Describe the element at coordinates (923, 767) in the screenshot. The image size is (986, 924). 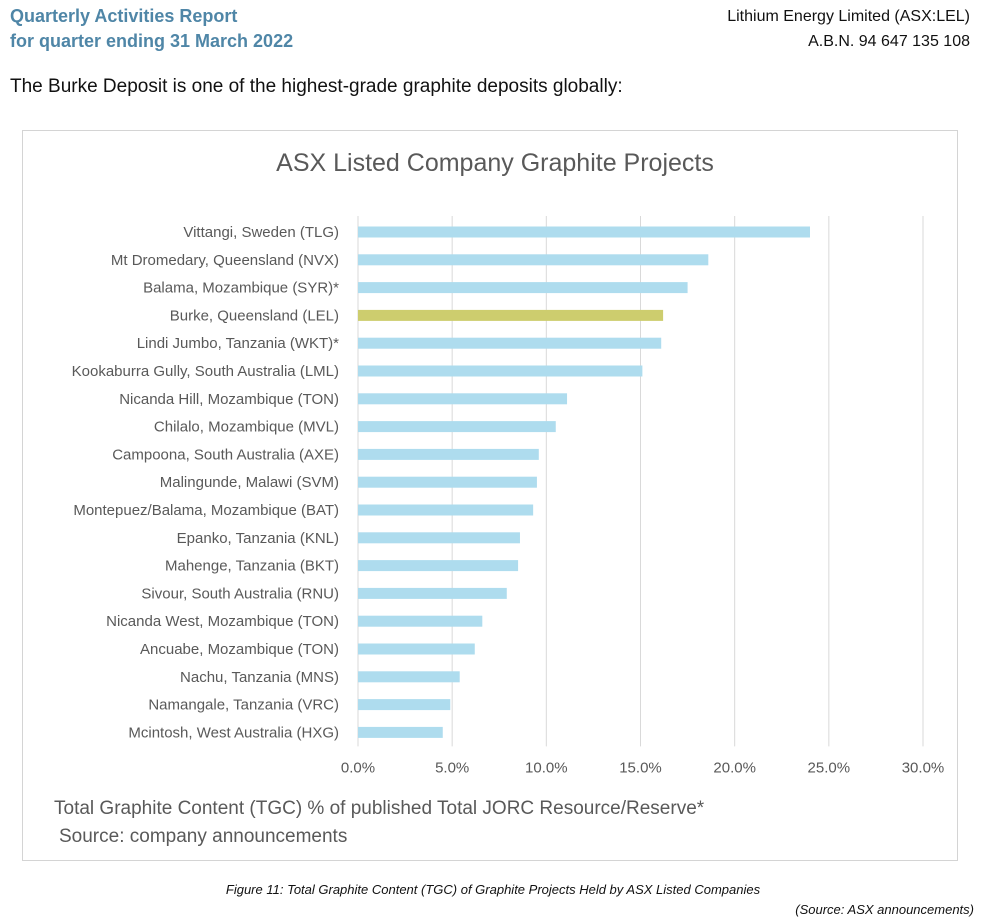
I see `x-tick-label: 30.0%` at that location.